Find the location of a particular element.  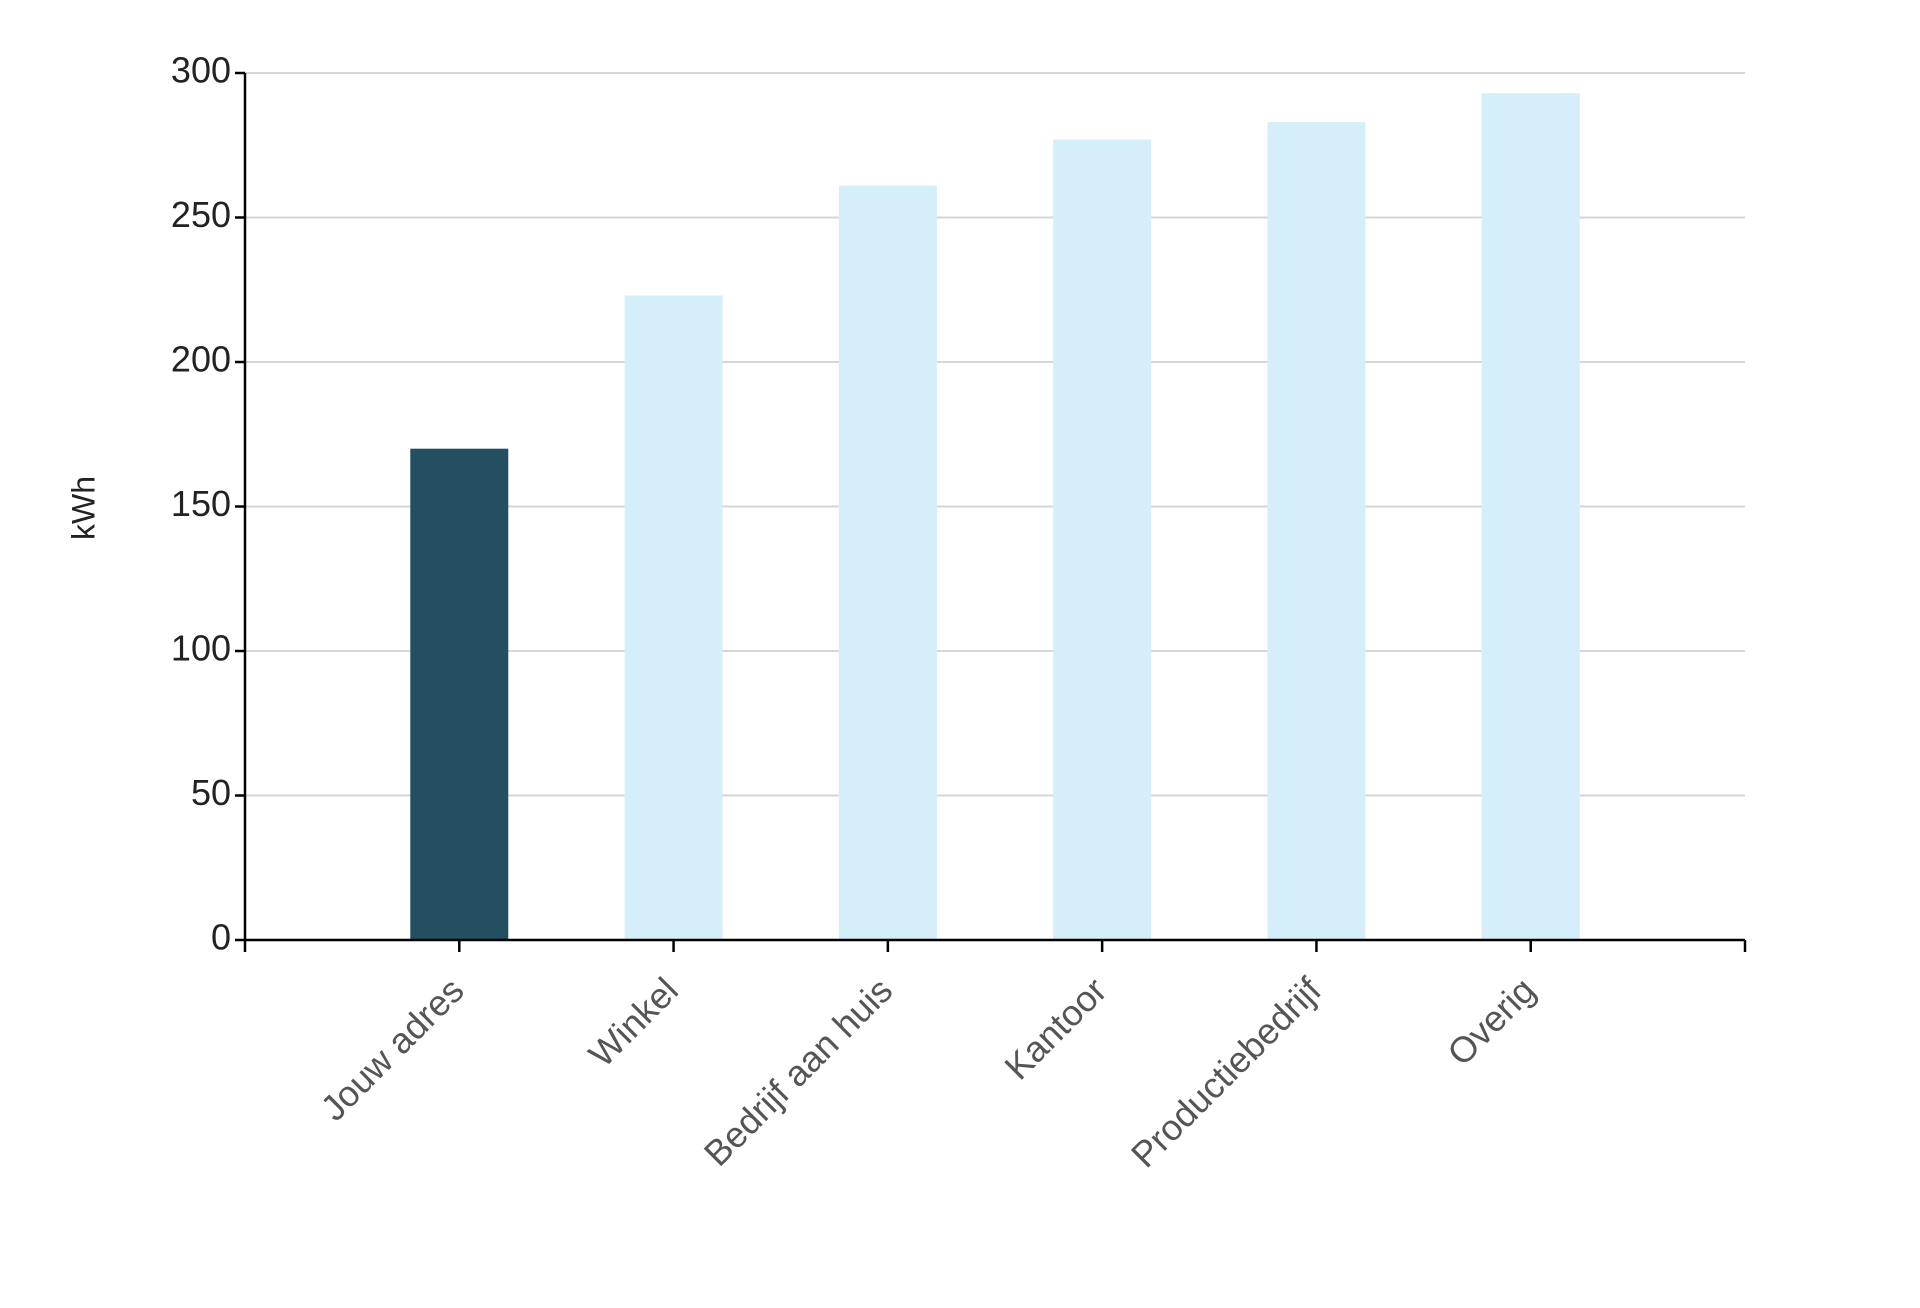

y-tick-label: 50 is located at coordinates (211, 792).